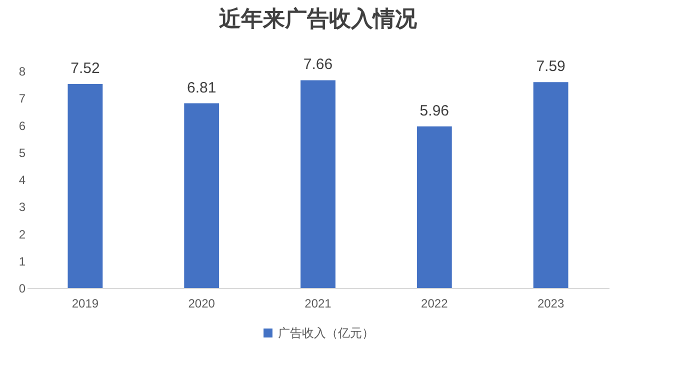 Image resolution: width=694 pixels, height=375 pixels. Describe the element at coordinates (22, 234) in the screenshot. I see `y-tick-label: 2` at that location.